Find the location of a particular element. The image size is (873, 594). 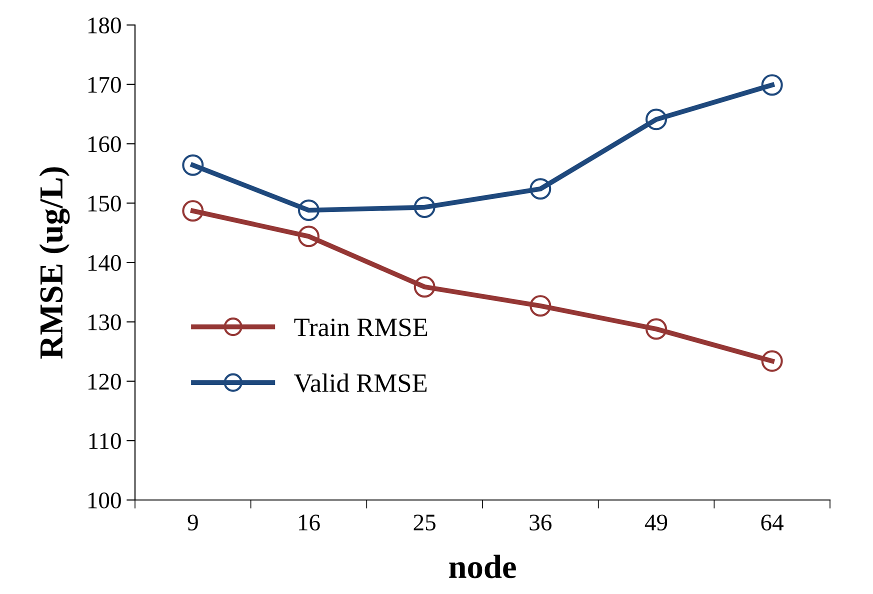

legend-label: Train RMSE is located at coordinates (361, 327).